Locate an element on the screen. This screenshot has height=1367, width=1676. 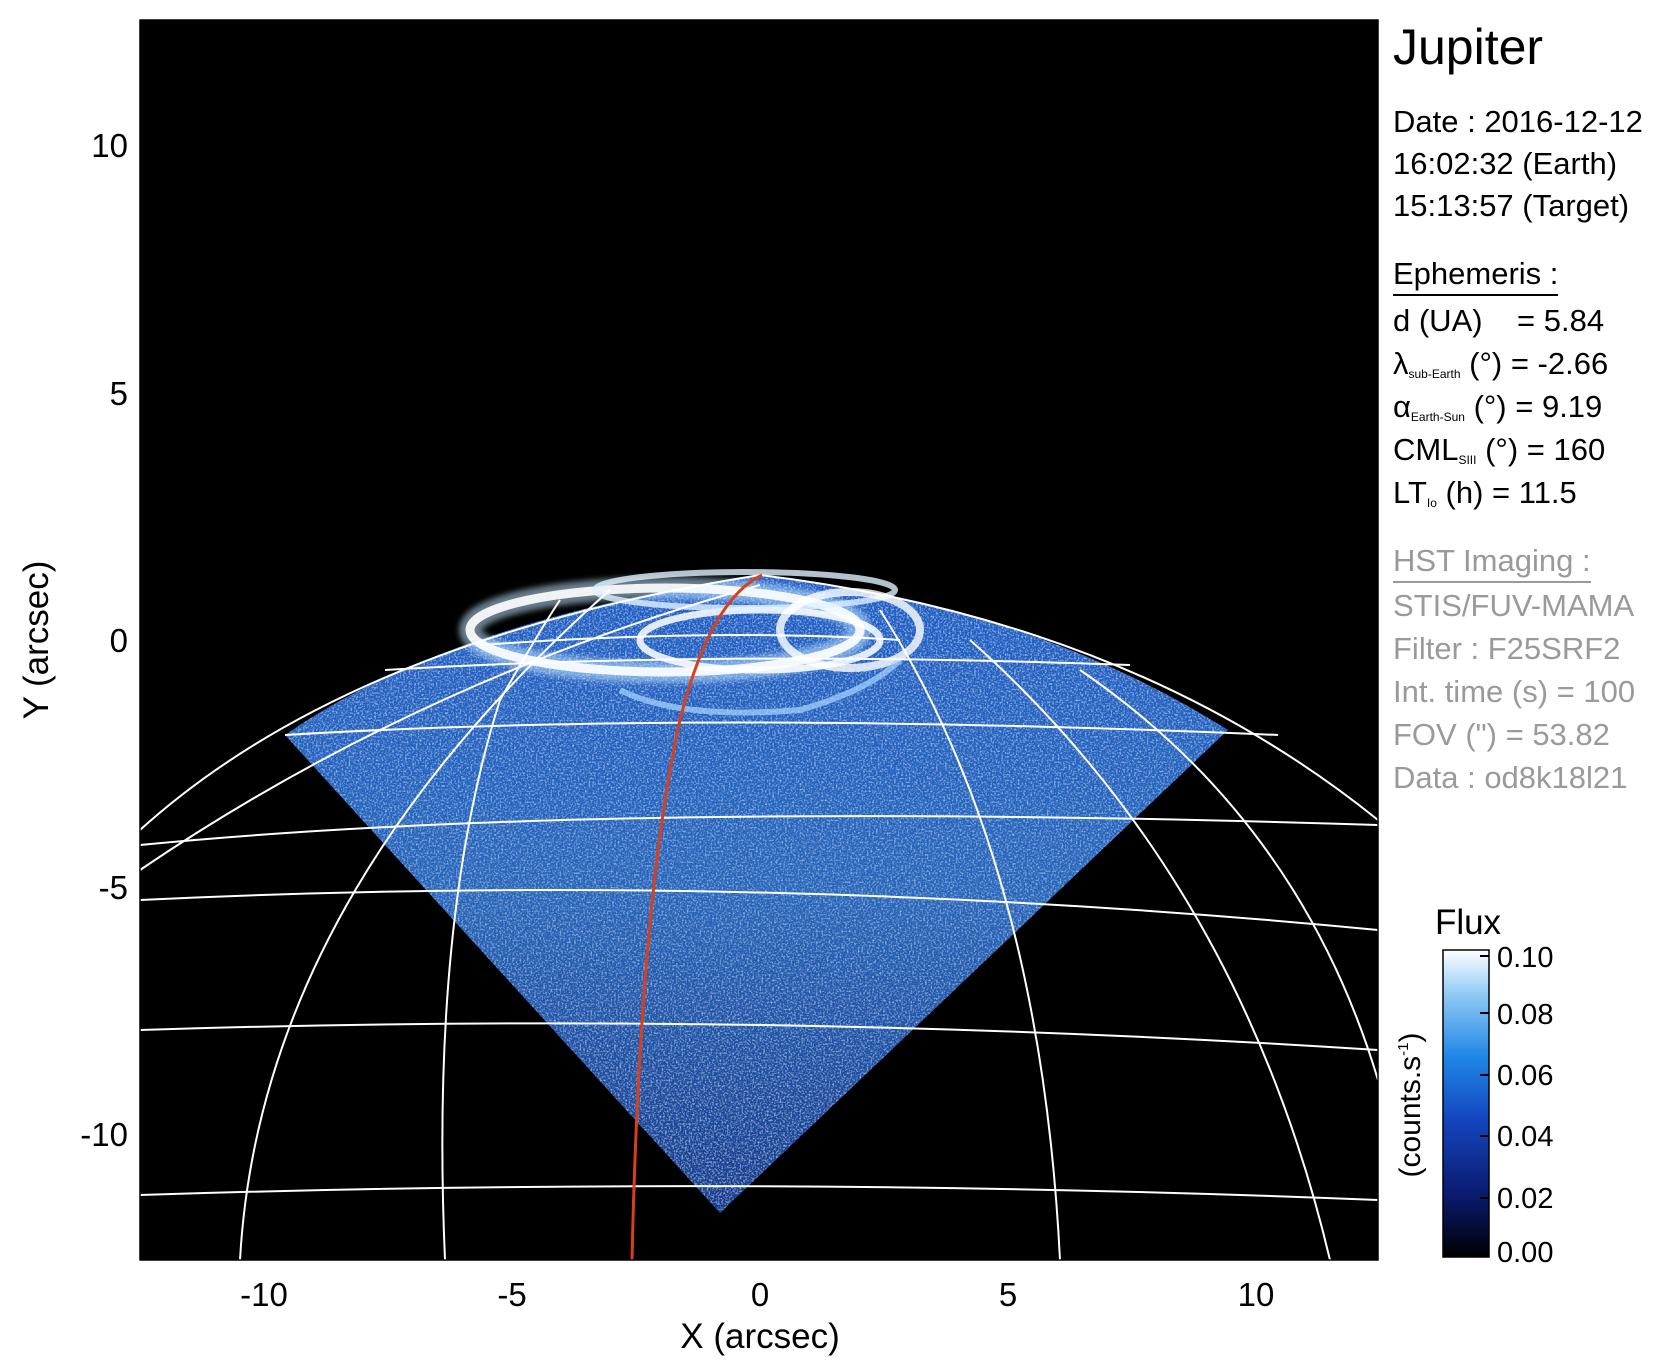
colorbar-tick-label: 0.06 is located at coordinates (1525, 1076).